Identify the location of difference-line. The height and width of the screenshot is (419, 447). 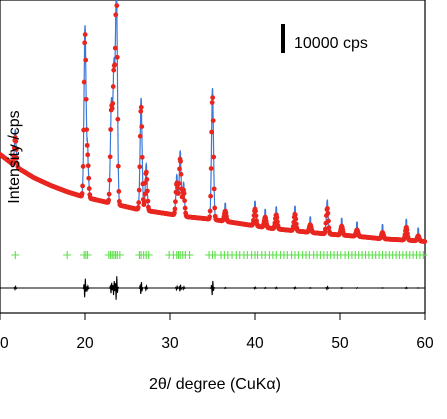
(212, 288).